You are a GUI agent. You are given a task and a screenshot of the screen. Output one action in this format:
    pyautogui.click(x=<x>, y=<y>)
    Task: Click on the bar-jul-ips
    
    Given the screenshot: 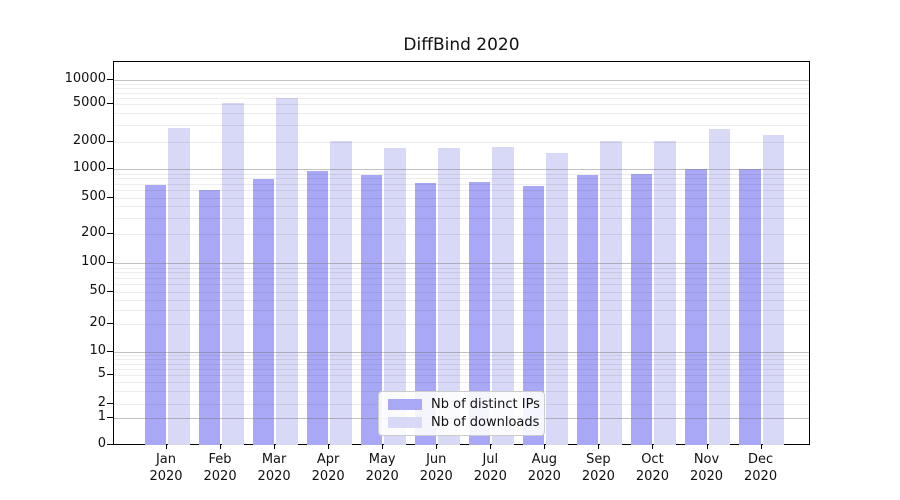 What is the action you would take?
    pyautogui.click(x=479, y=313)
    